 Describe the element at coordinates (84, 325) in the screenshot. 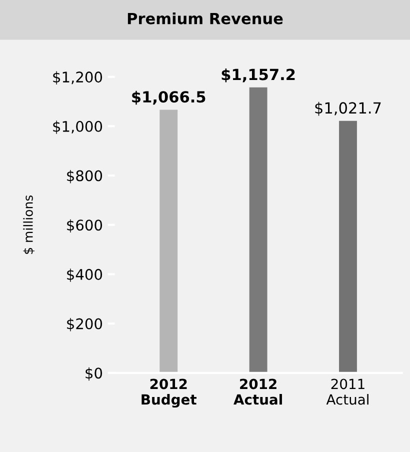

I see `y-tick-label: $200` at that location.